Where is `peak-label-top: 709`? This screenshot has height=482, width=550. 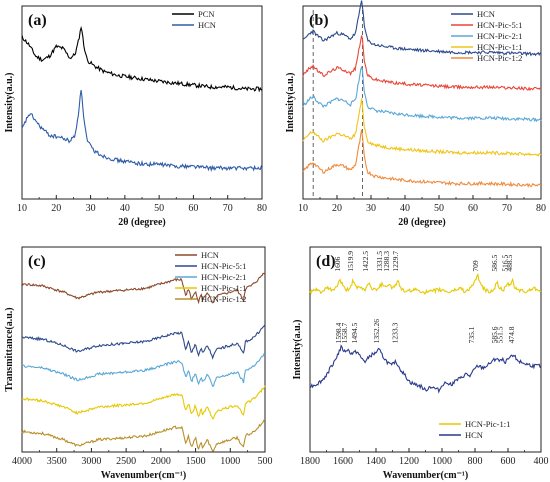 peak-label-top: 709 is located at coordinates (475, 266).